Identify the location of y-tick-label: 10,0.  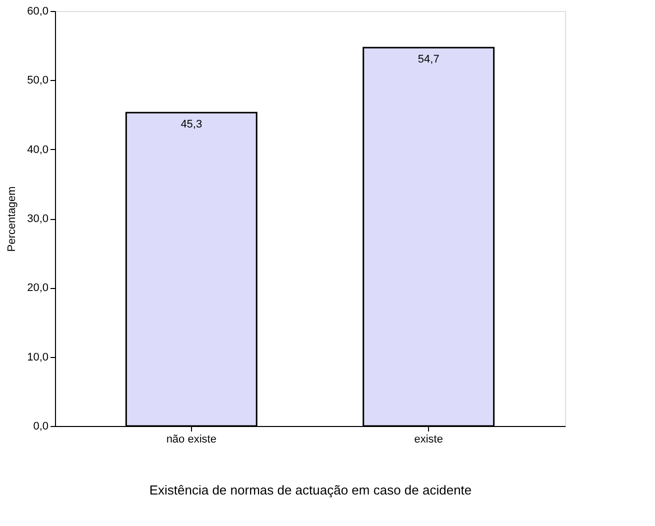
(37, 357).